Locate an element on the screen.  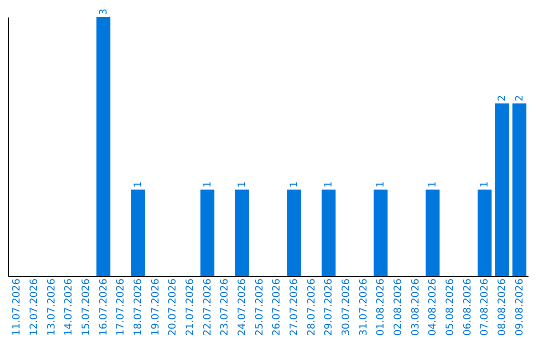
x-tick-label: 17.07.2026 is located at coordinates (121, 307).